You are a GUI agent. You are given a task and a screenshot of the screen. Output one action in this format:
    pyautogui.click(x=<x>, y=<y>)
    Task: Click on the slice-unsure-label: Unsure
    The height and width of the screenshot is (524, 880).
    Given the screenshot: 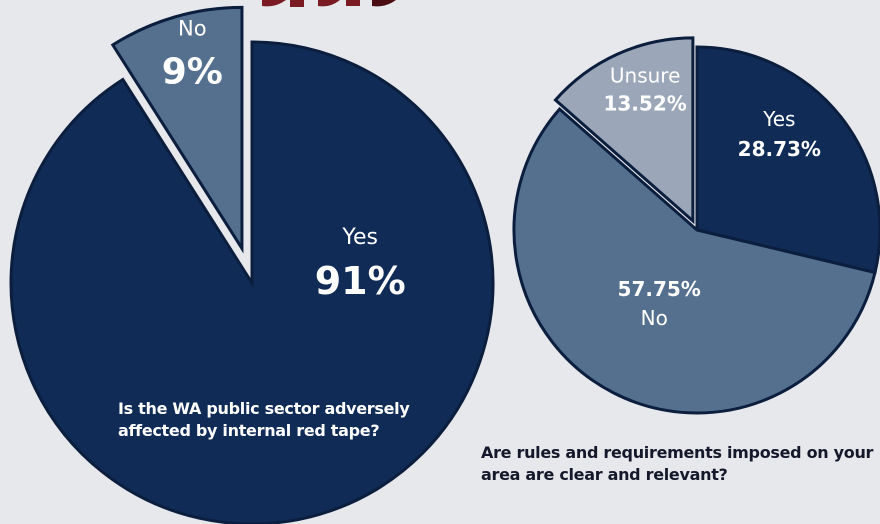 What is the action you would take?
    pyautogui.click(x=645, y=75)
    